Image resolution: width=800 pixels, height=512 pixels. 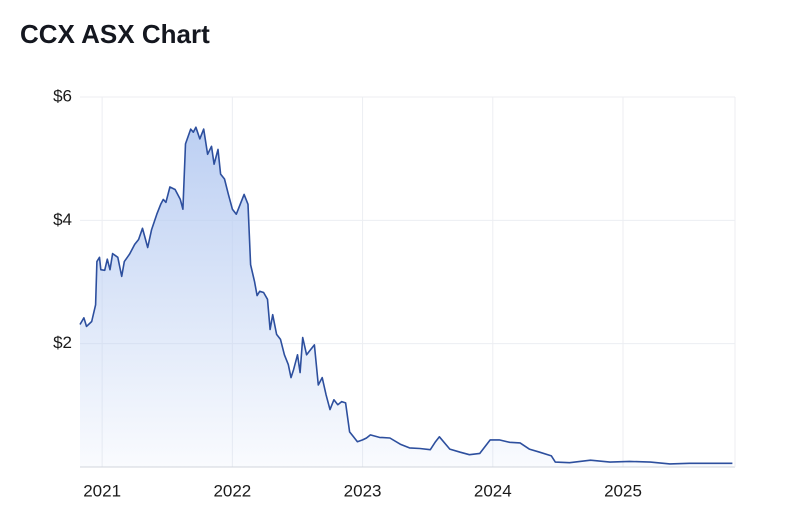 I want to click on y-tick-label: $2, so click(x=62, y=342).